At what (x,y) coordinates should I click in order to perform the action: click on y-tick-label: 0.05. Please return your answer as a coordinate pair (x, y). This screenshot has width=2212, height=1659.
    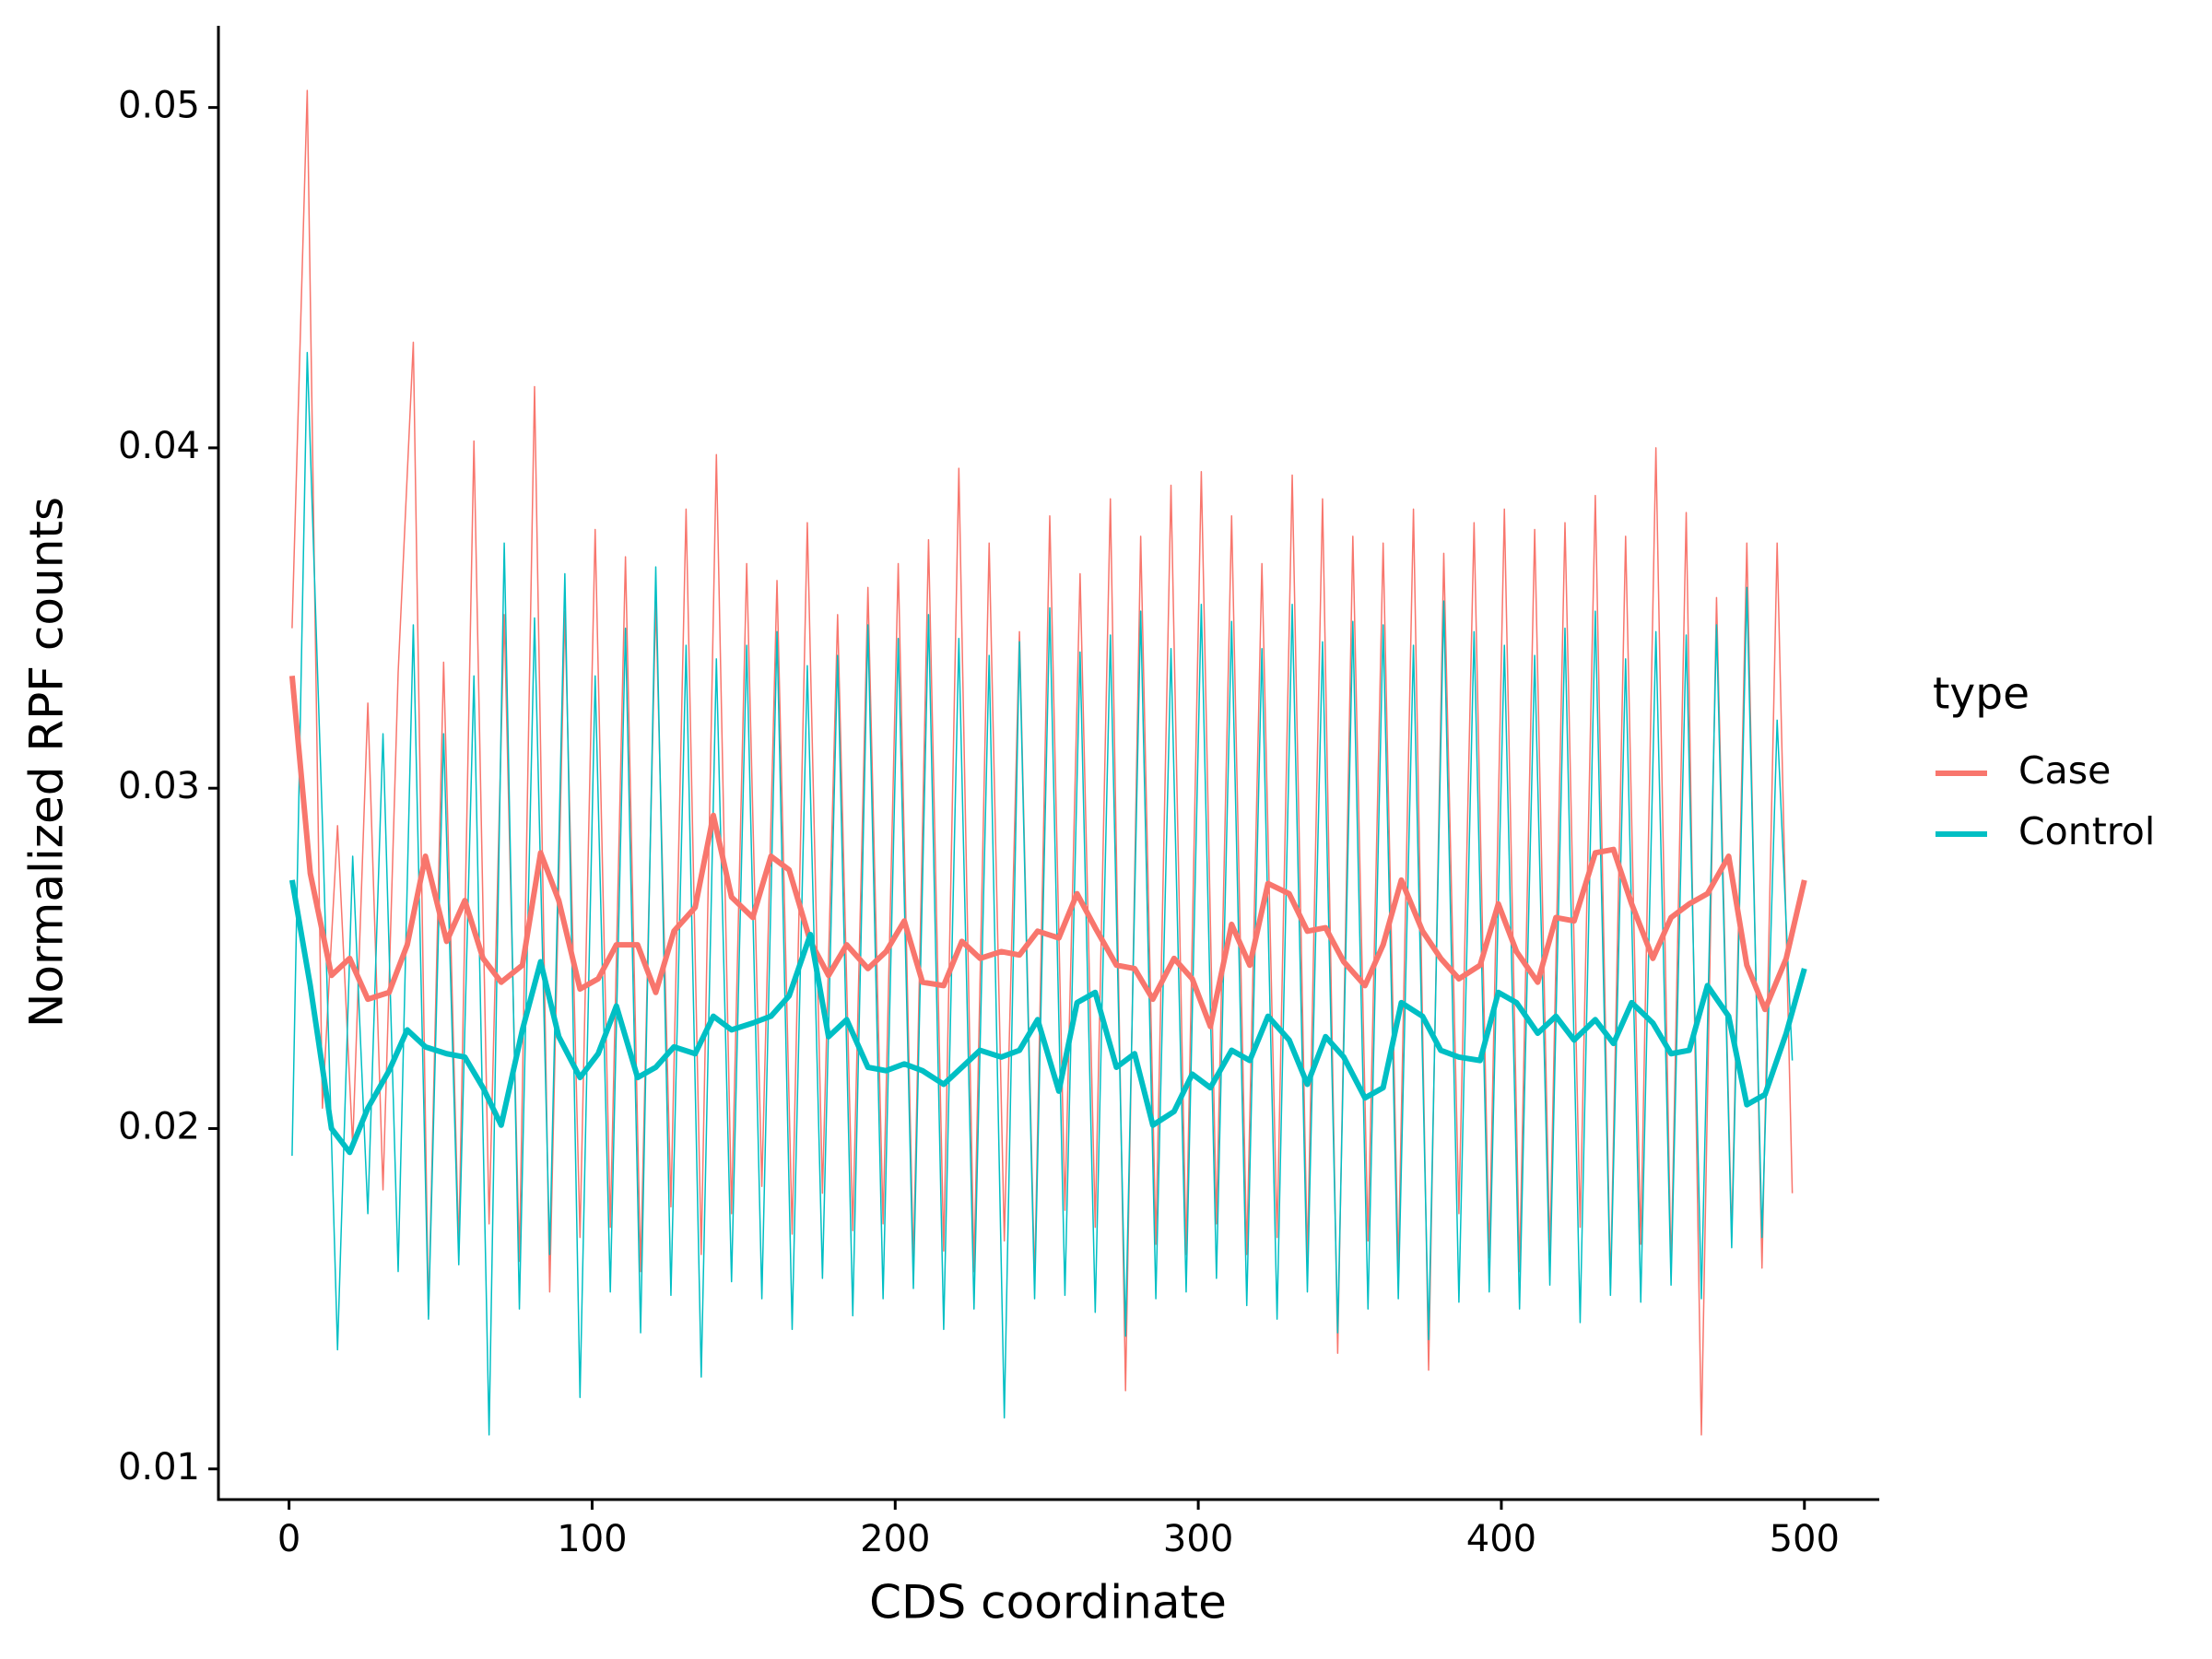
    Looking at the image, I should click on (159, 106).